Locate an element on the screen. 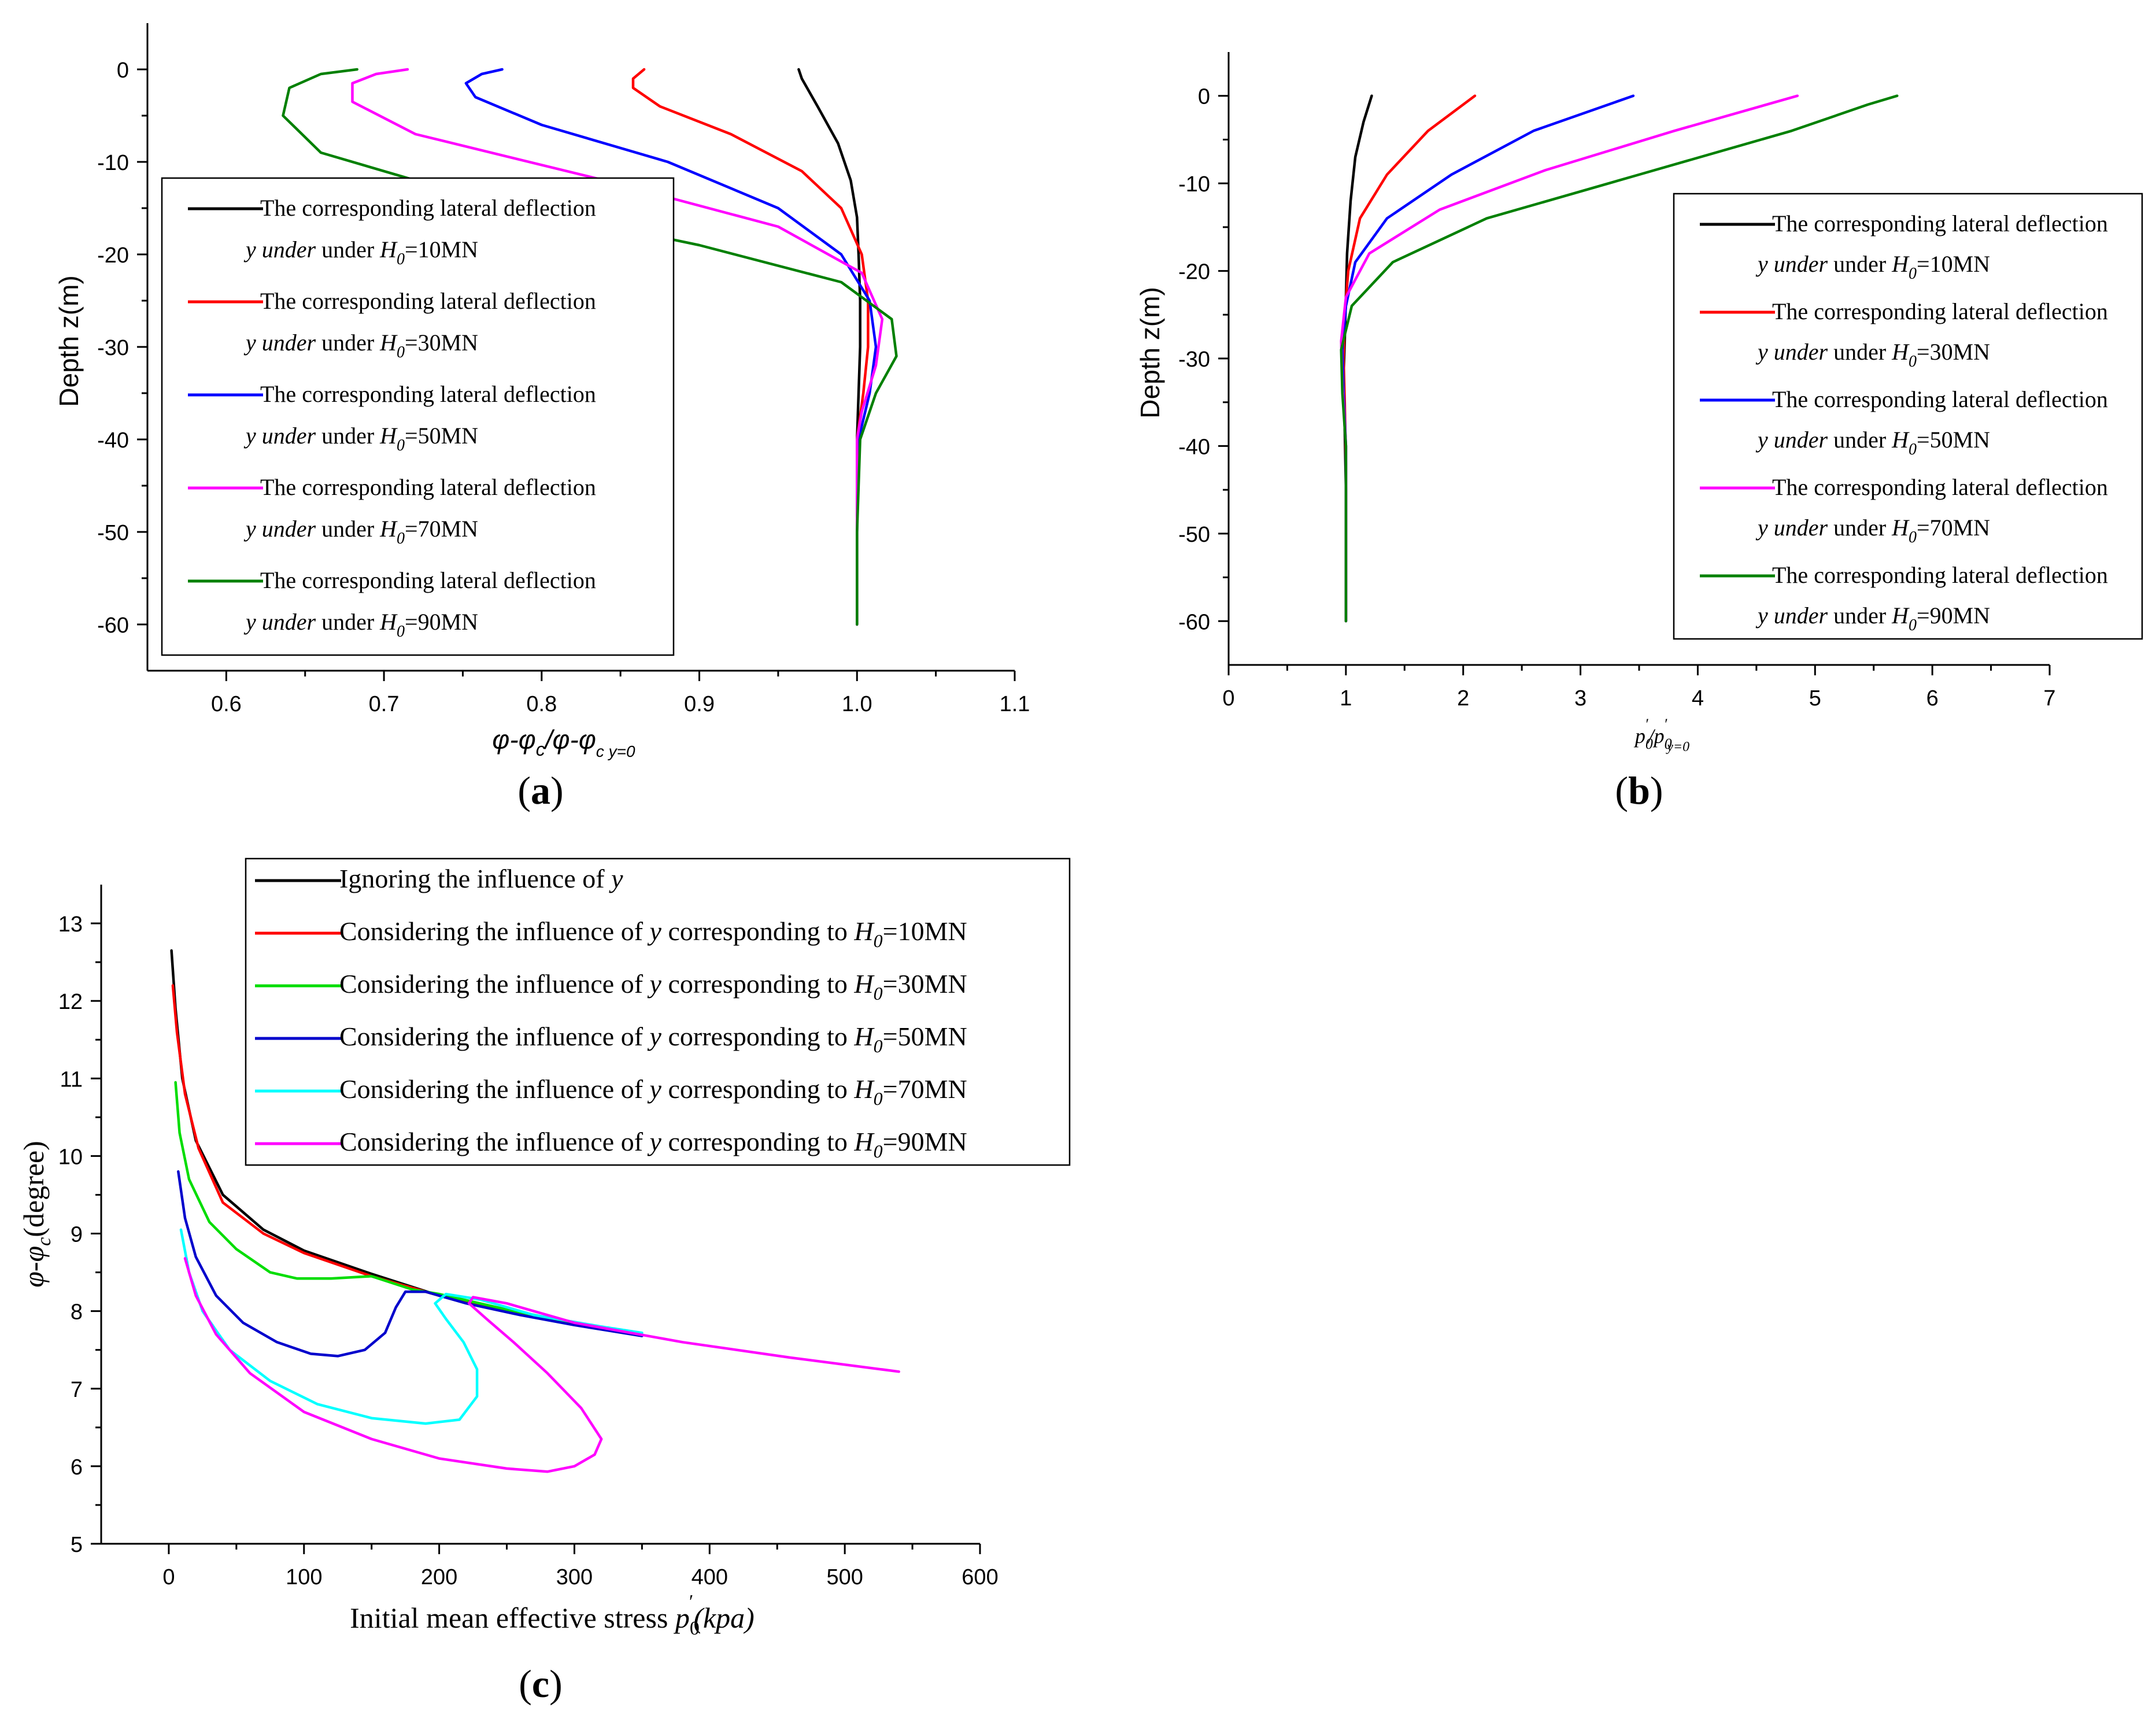 Image resolution: width=2156 pixels, height=1723 pixels. panel-label-a: (a) is located at coordinates (540, 790).